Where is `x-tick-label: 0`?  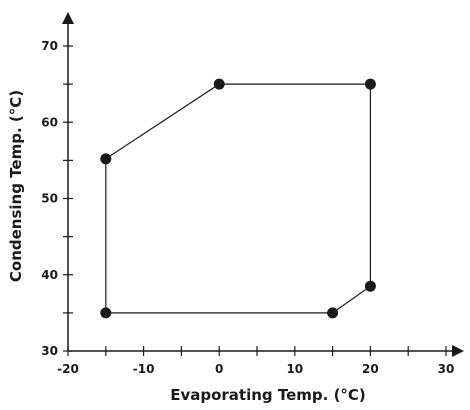 x-tick-label: 0 is located at coordinates (219, 369).